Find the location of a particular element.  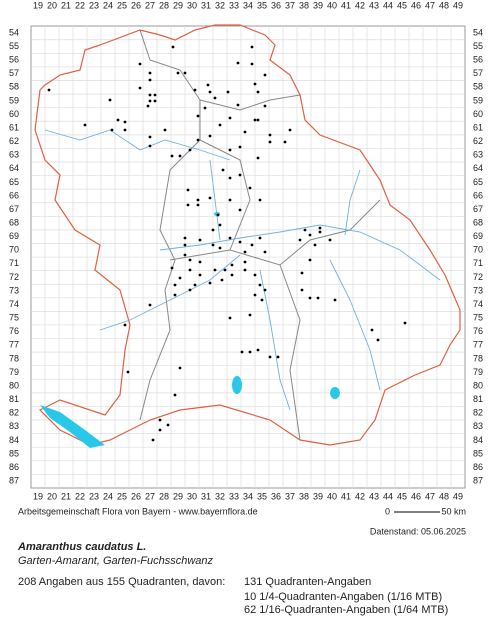

y-label-left: 85 is located at coordinates (14, 453).